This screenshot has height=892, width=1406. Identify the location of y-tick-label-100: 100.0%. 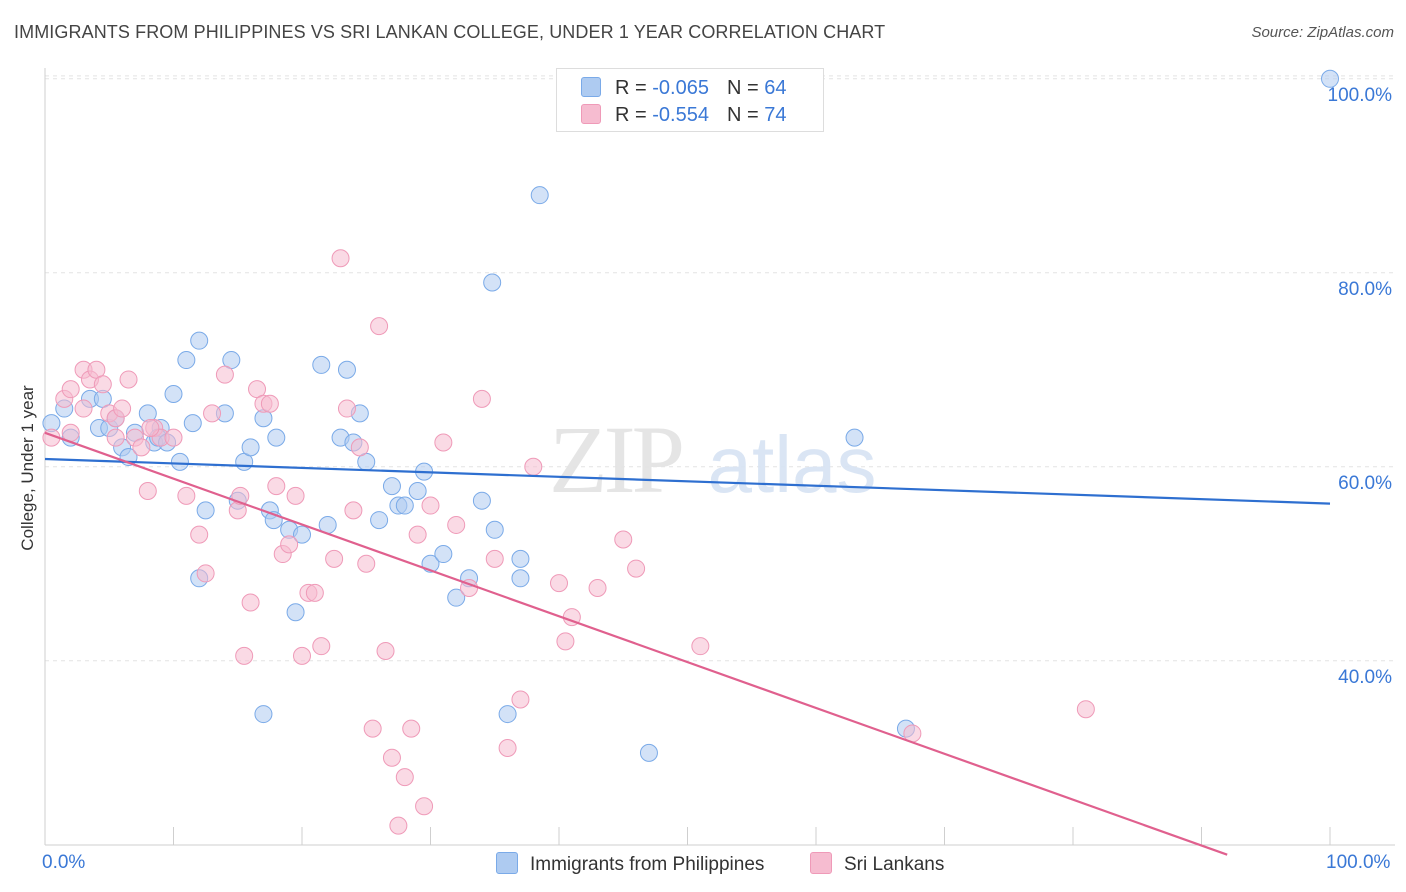
(1359, 95).